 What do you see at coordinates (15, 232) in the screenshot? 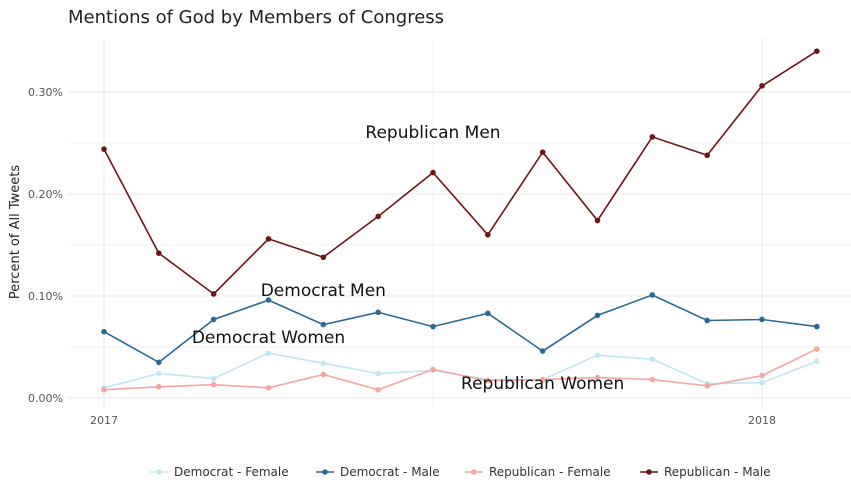
I see `y-axis-label: Percent of All Tweets` at bounding box center [15, 232].